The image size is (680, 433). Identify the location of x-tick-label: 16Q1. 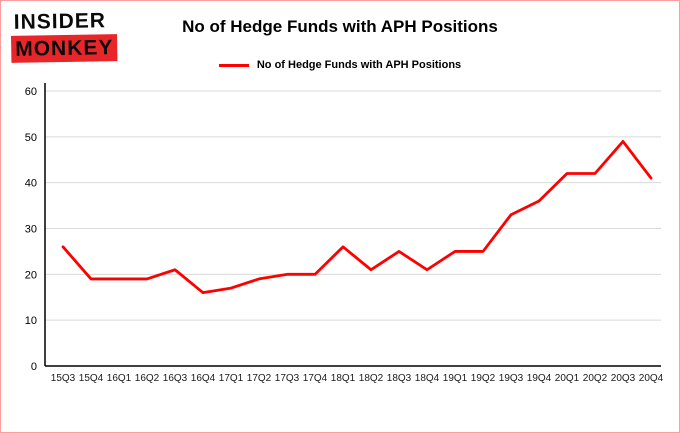
(119, 378).